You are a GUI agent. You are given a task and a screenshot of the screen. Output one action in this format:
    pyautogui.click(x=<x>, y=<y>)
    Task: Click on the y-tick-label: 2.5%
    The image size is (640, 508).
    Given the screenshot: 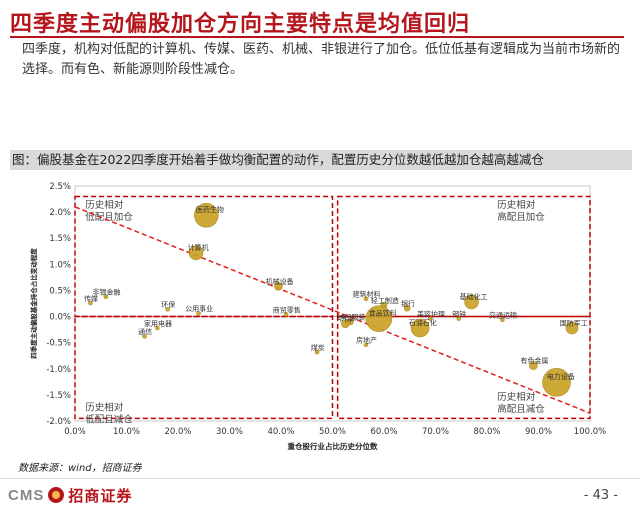 What is the action you would take?
    pyautogui.click(x=60, y=187)
    